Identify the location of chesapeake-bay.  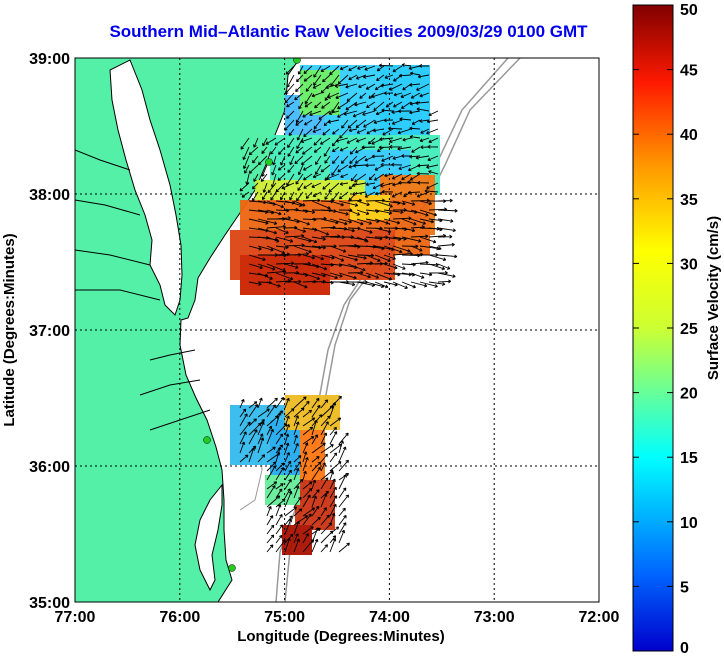
(146, 187).